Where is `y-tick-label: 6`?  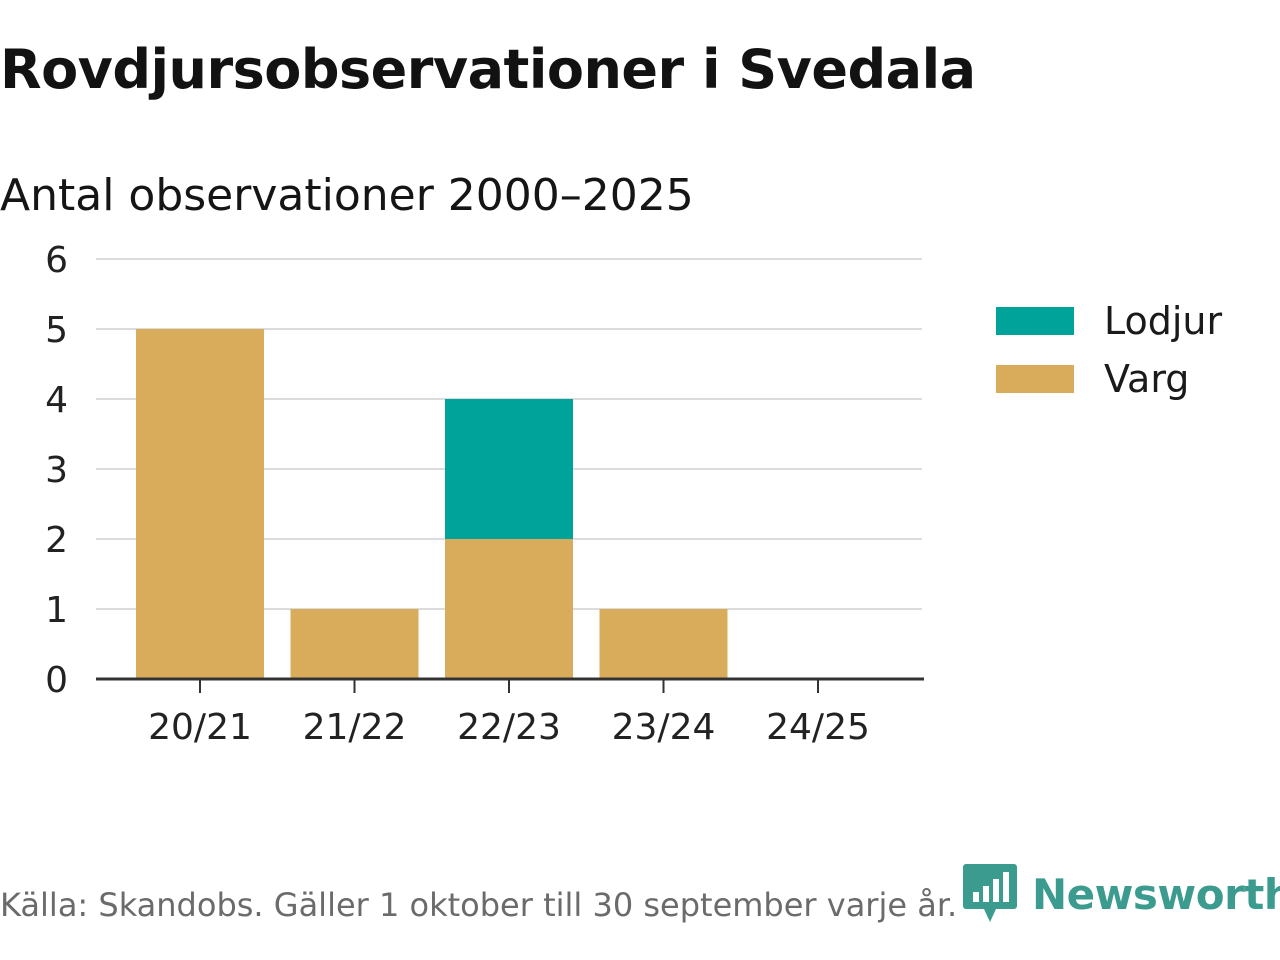
y-tick-label: 6 is located at coordinates (56, 260).